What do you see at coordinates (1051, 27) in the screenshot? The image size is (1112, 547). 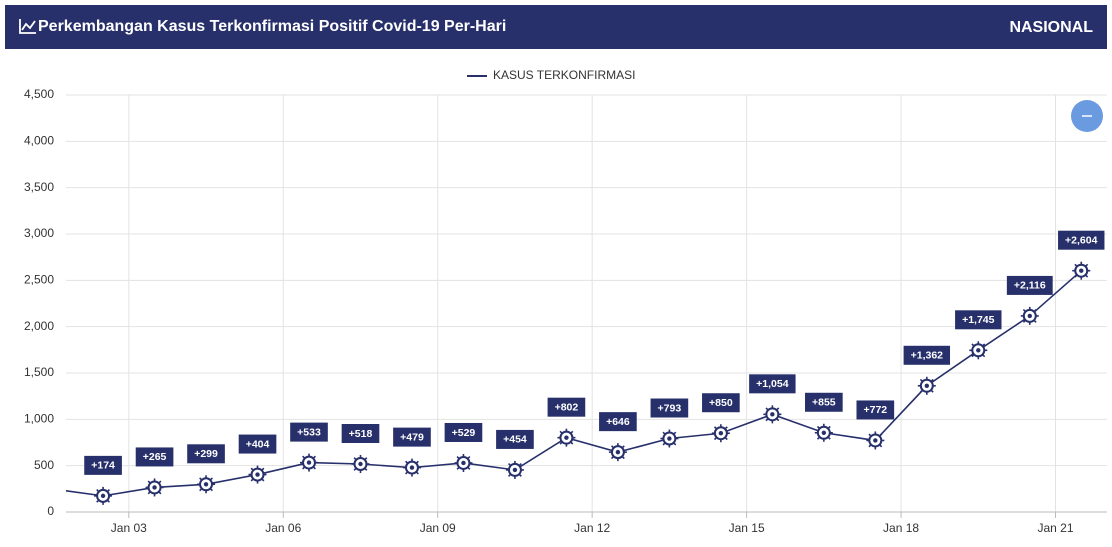 I see `header-region: NASIONAL` at bounding box center [1051, 27].